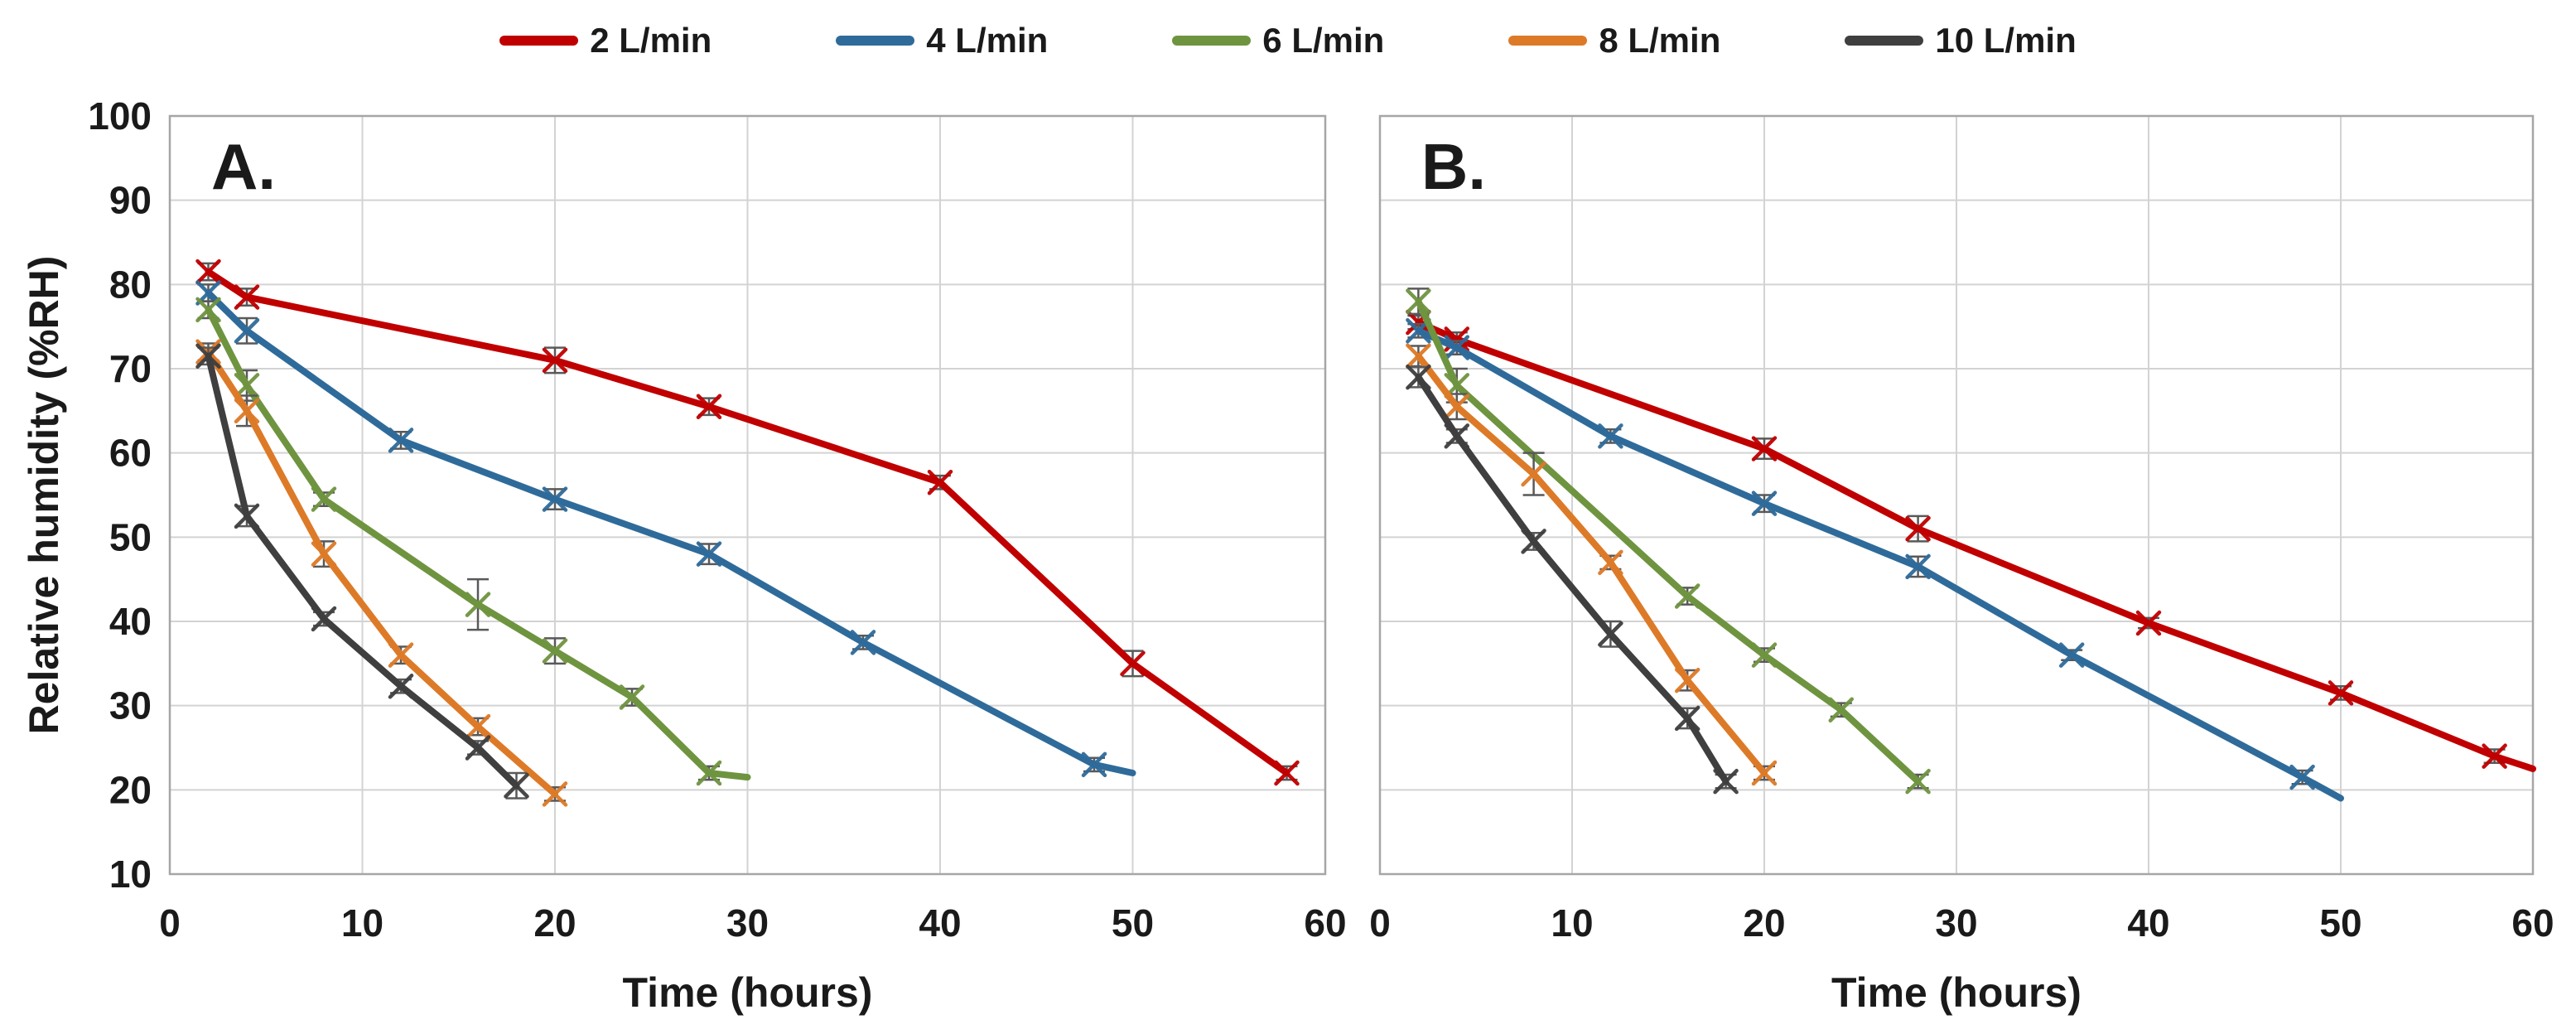 The height and width of the screenshot is (1034, 2576). What do you see at coordinates (120, 116) in the screenshot?
I see `y-tick-label: 100` at bounding box center [120, 116].